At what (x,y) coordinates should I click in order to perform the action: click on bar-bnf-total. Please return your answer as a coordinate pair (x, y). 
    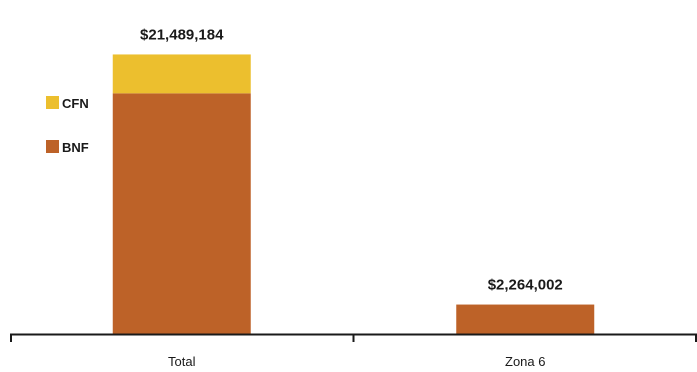
    Looking at the image, I should click on (181, 214).